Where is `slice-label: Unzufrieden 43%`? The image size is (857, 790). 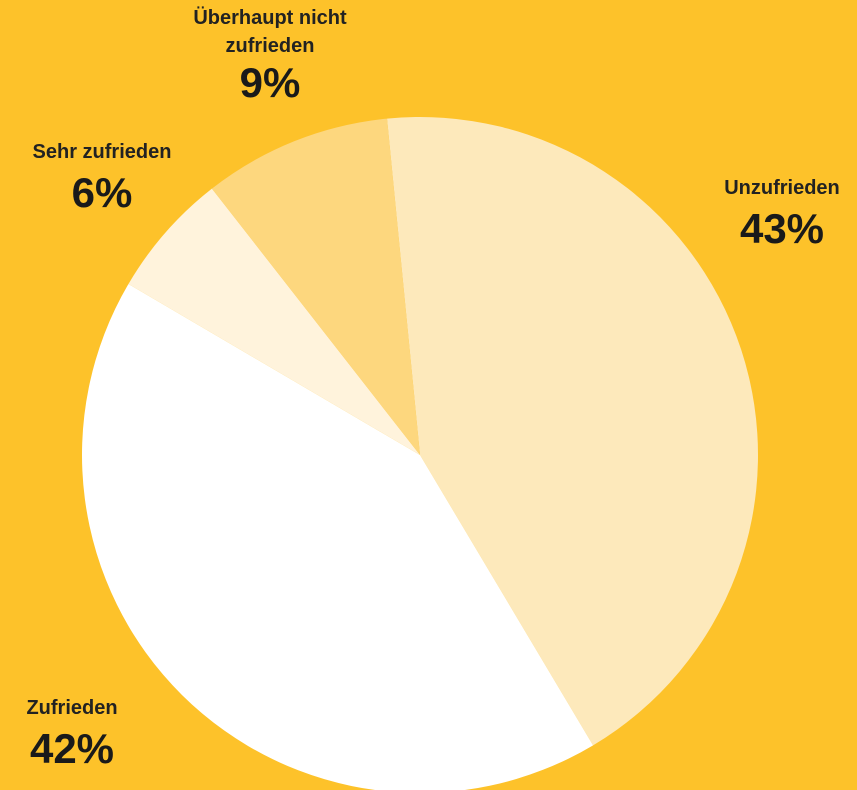 slice-label: Unzufrieden 43% is located at coordinates (779, 211).